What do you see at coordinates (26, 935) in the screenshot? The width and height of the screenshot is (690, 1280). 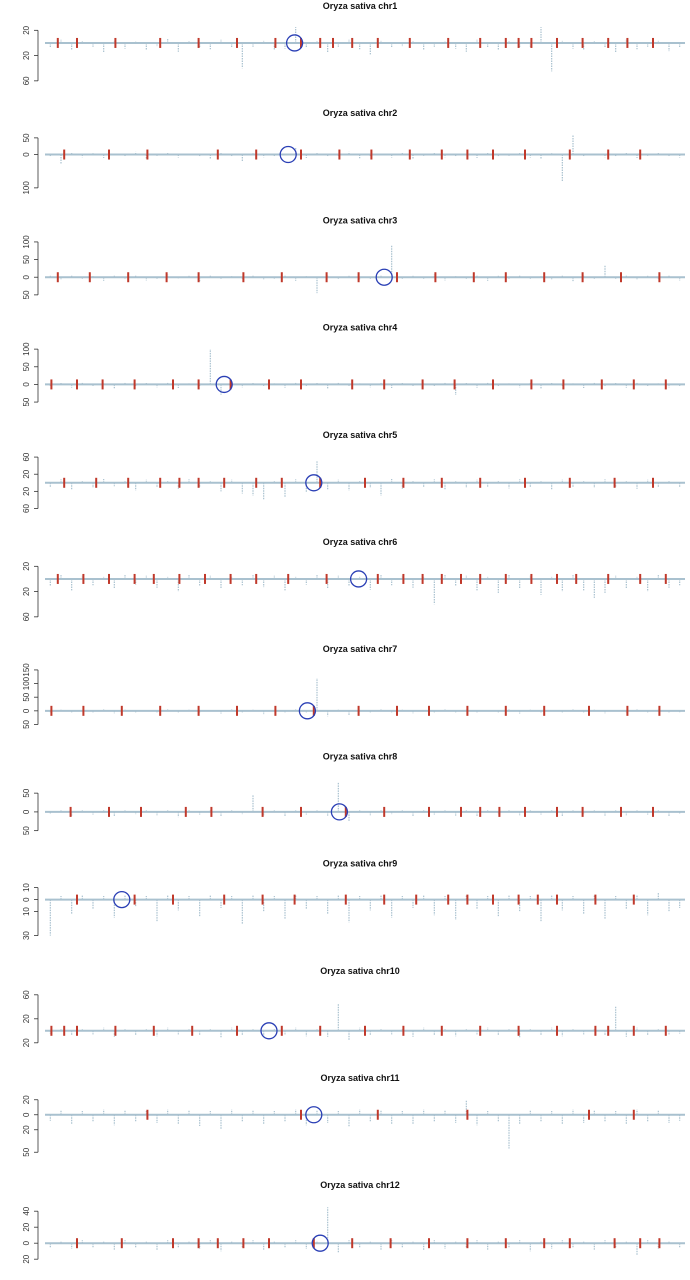 I see `y-tick-label: 30` at bounding box center [26, 935].